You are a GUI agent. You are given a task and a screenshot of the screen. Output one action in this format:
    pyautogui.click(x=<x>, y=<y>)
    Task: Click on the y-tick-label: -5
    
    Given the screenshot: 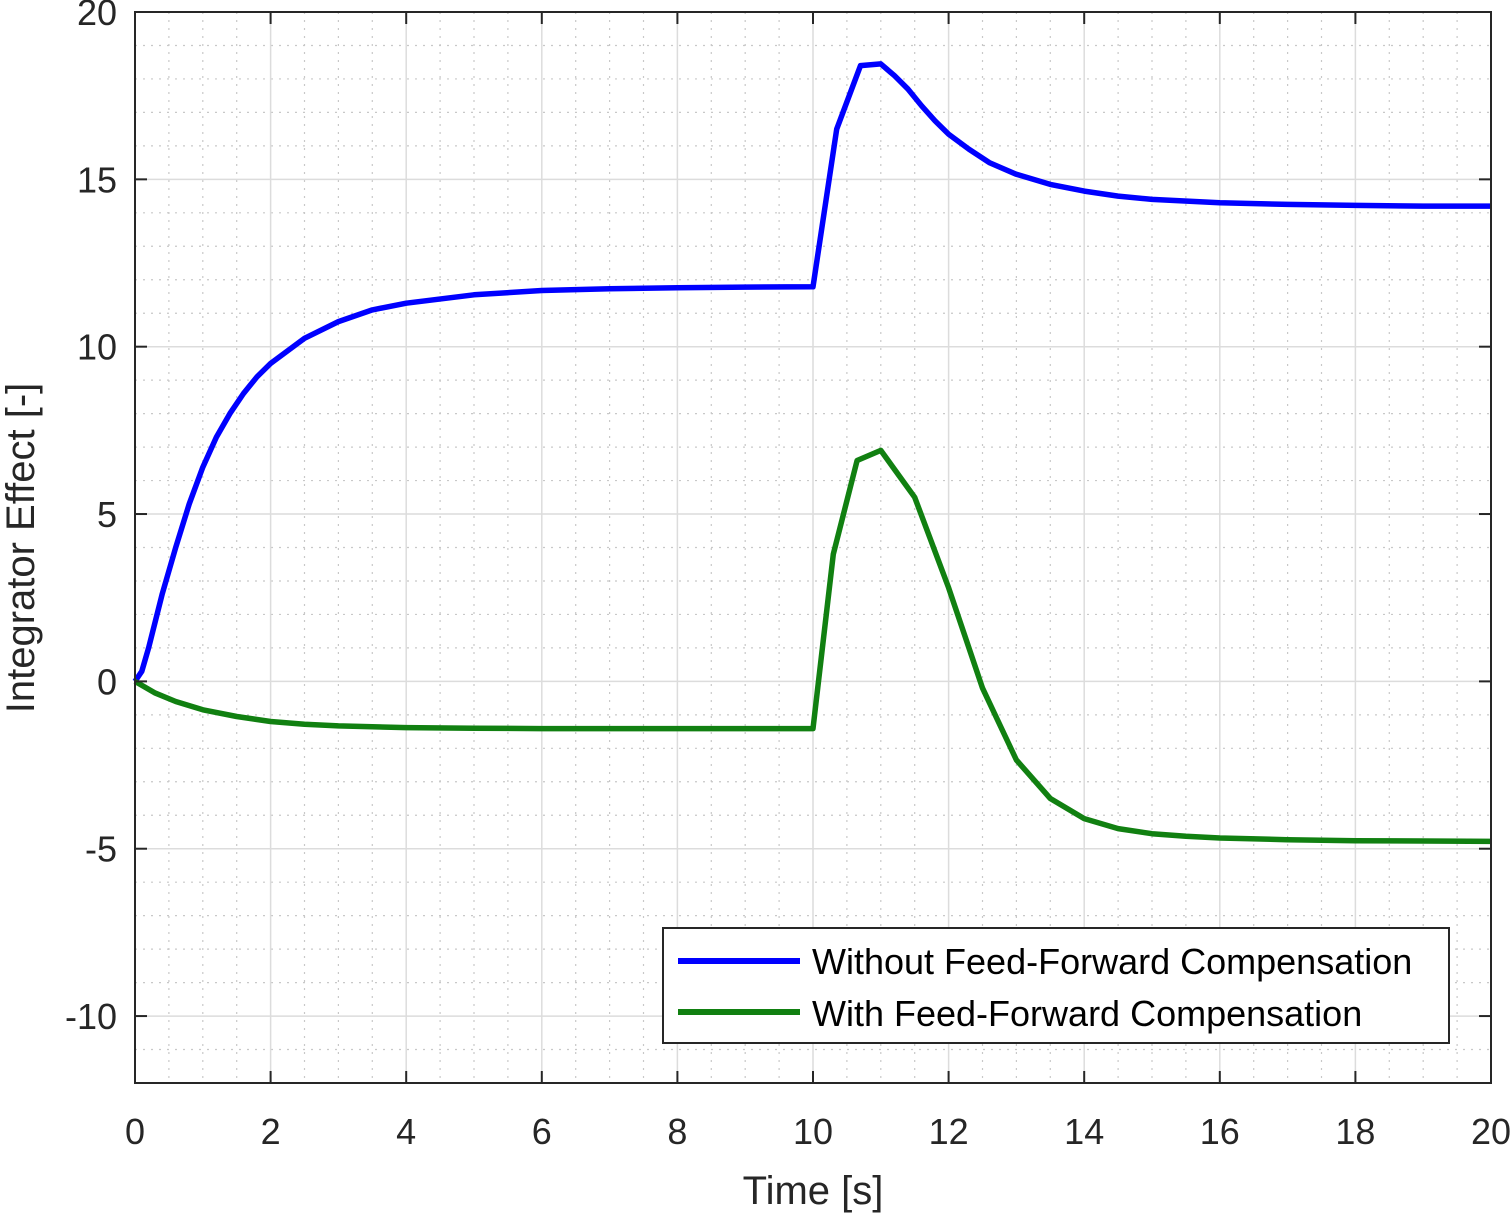 What is the action you would take?
    pyautogui.click(x=101, y=849)
    